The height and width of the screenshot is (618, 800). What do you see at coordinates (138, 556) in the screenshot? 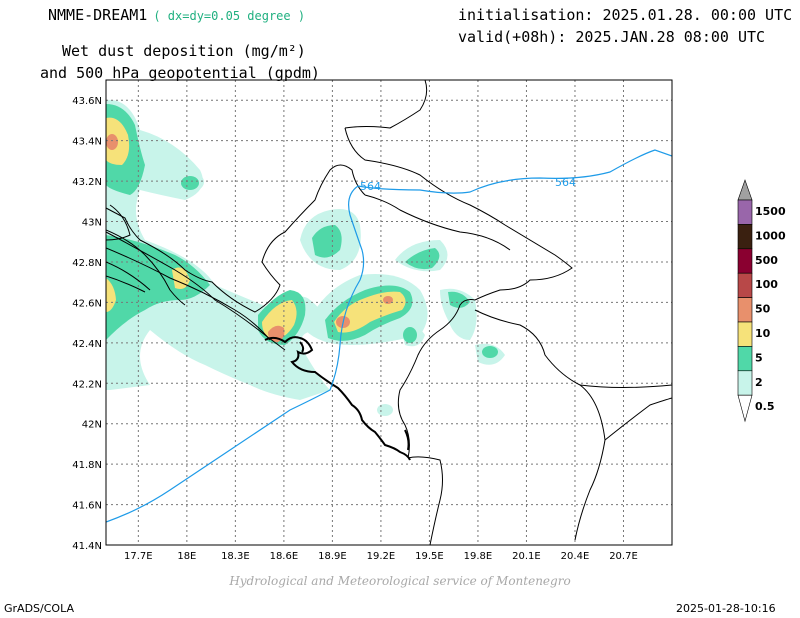
I see `lon-tick-label: 17.7E` at bounding box center [138, 556].